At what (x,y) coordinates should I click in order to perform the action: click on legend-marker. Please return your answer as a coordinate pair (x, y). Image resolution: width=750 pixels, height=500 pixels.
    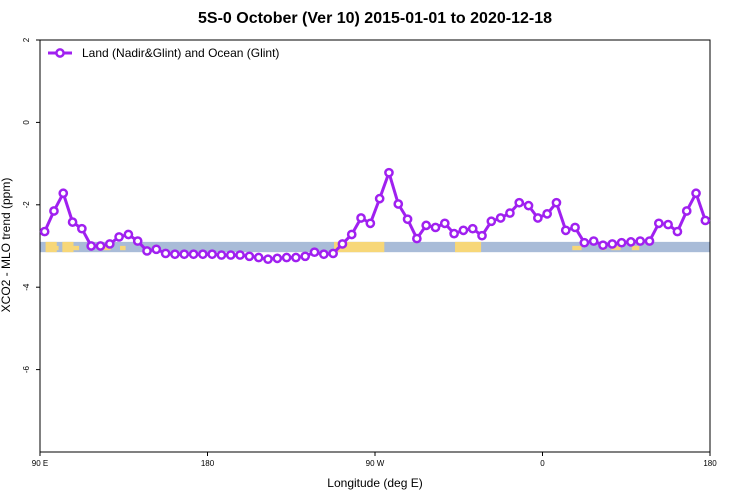
    Looking at the image, I should click on (60, 53).